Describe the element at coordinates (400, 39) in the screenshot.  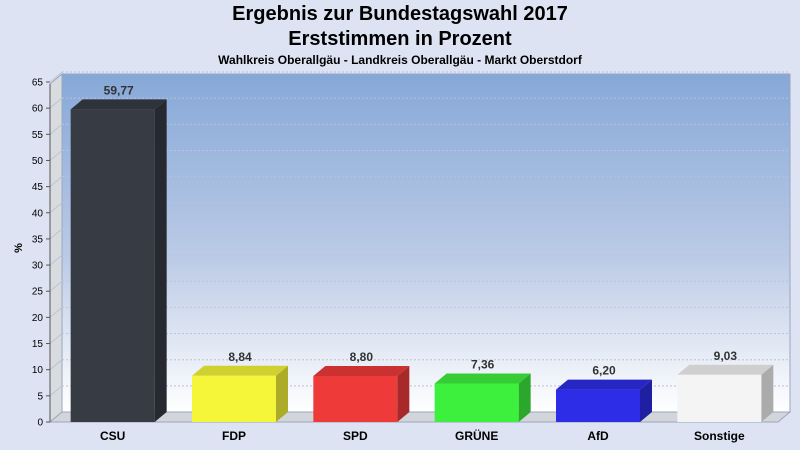
I see `chart-subtitle: Erststimmen in Prozent` at that location.